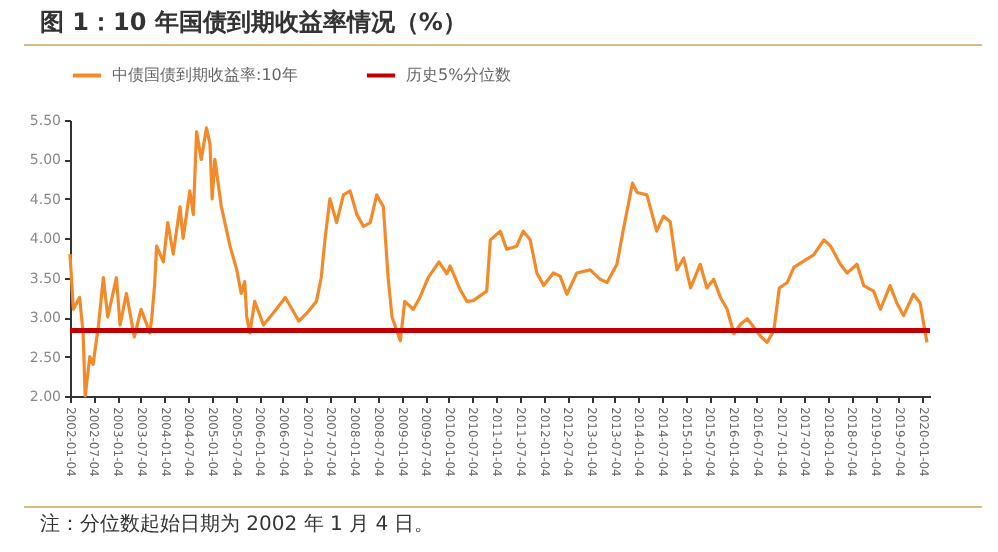  What do you see at coordinates (503, 23) in the screenshot?
I see `chart-title: 图 1：10 年国债到期收益率情况（%）` at bounding box center [503, 23].